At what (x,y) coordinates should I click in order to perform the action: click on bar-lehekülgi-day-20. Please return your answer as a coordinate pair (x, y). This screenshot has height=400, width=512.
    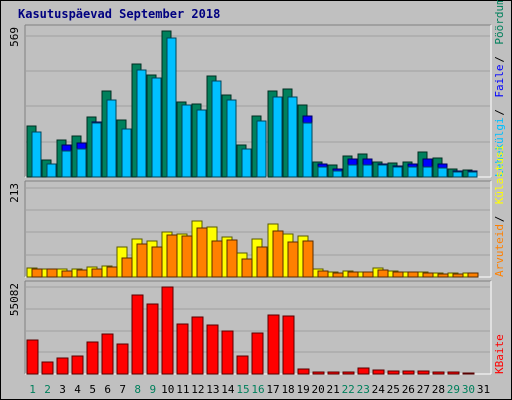
    Looking at the image, I should click on (322, 172).